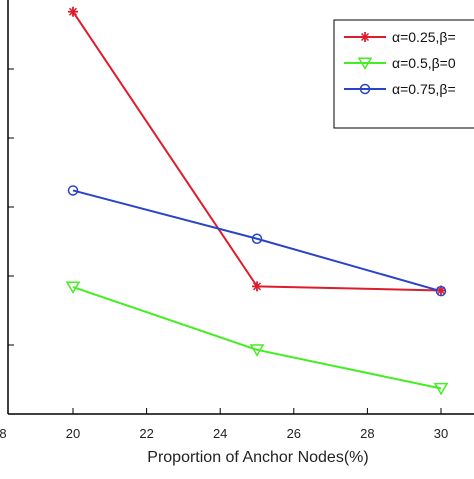  I want to click on x-tick-label: 22, so click(146, 433).